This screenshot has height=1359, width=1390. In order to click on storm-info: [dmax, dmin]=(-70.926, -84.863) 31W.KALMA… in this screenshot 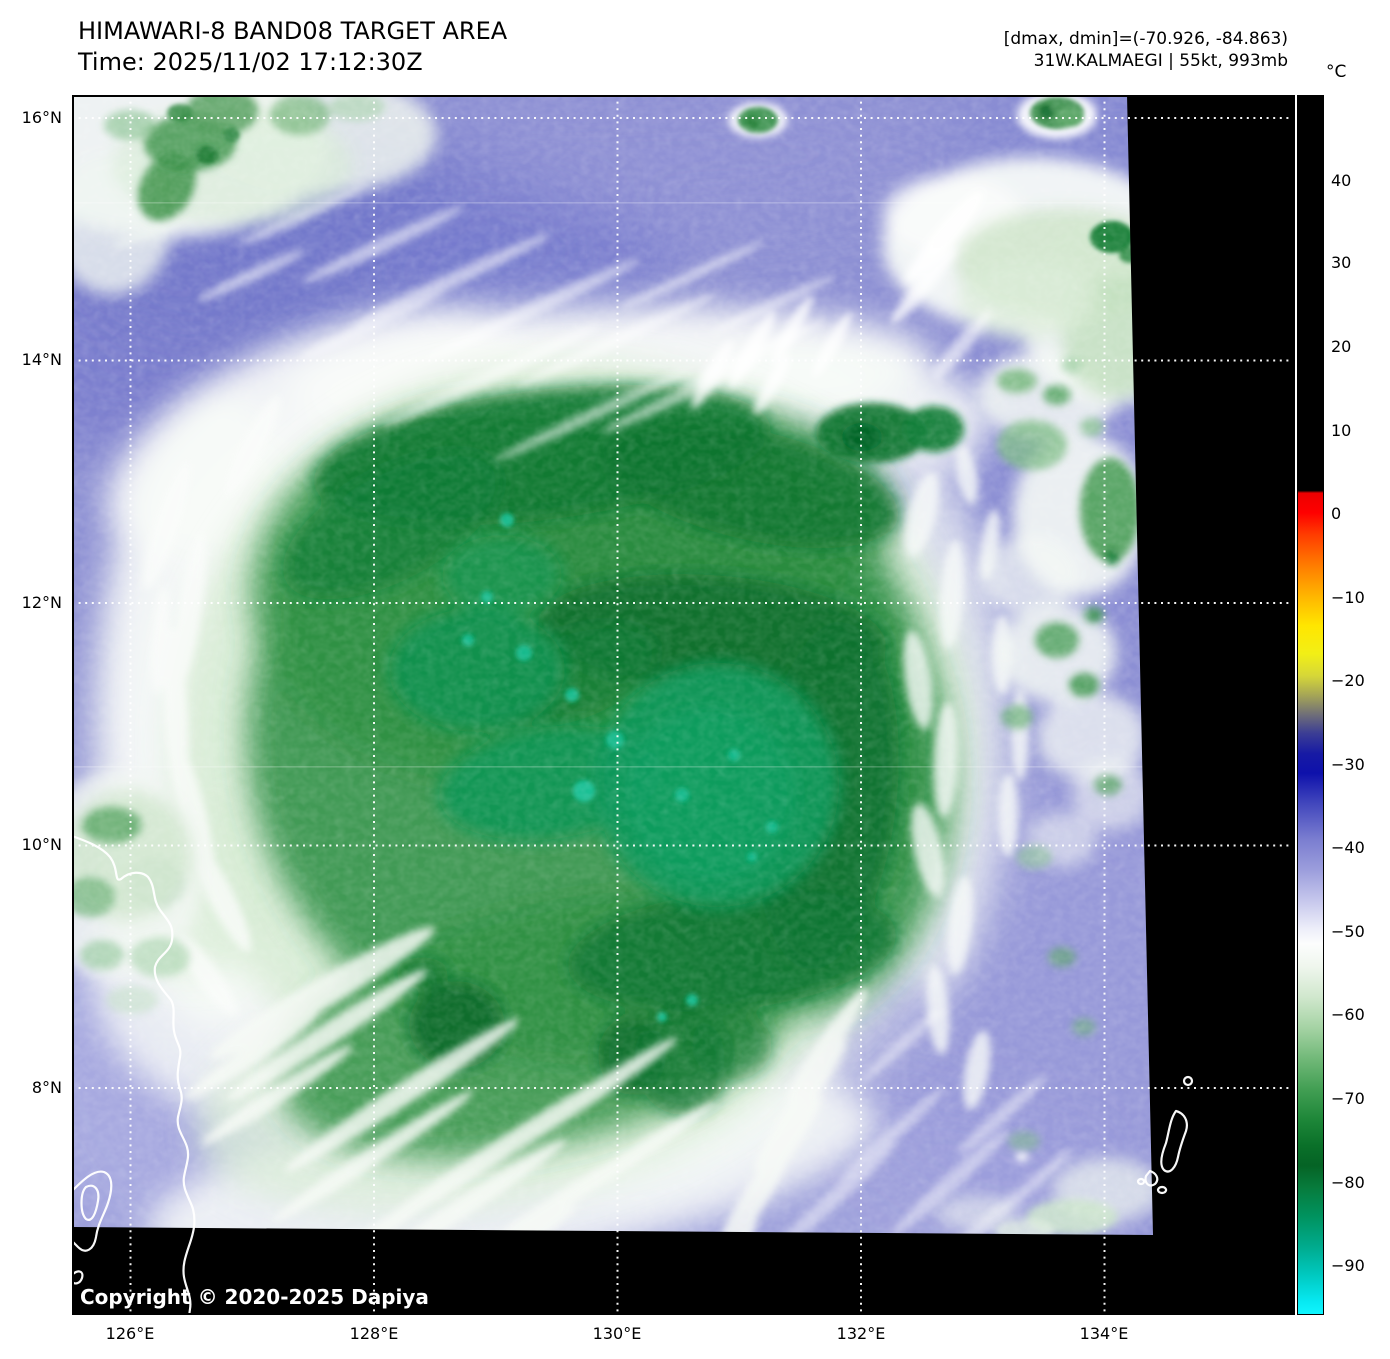, I will do `click(1146, 50)`.